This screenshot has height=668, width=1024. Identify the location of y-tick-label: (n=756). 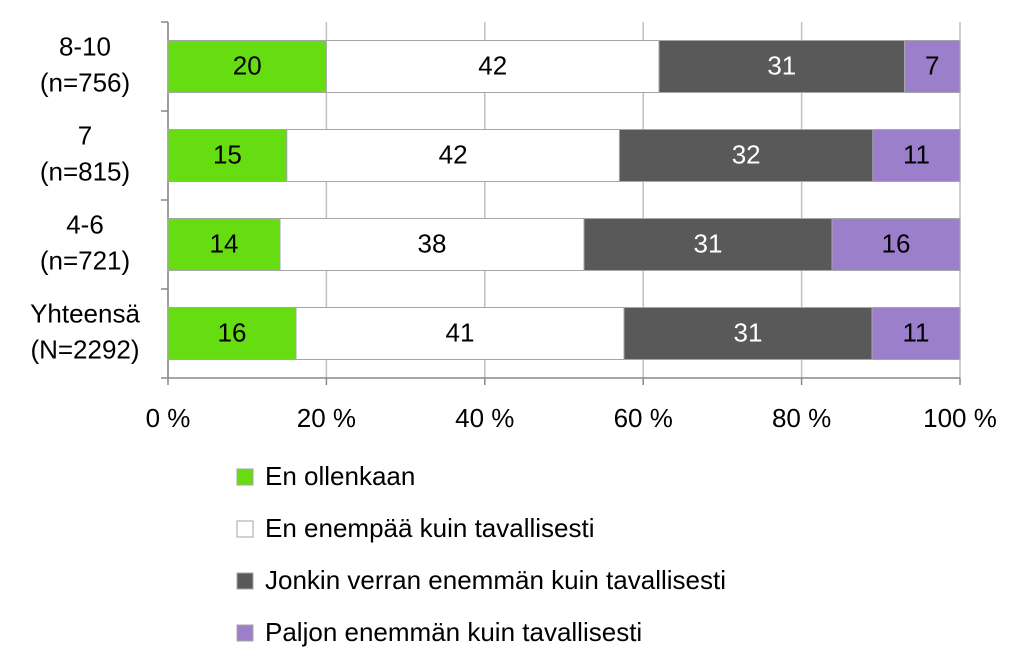
(85, 82).